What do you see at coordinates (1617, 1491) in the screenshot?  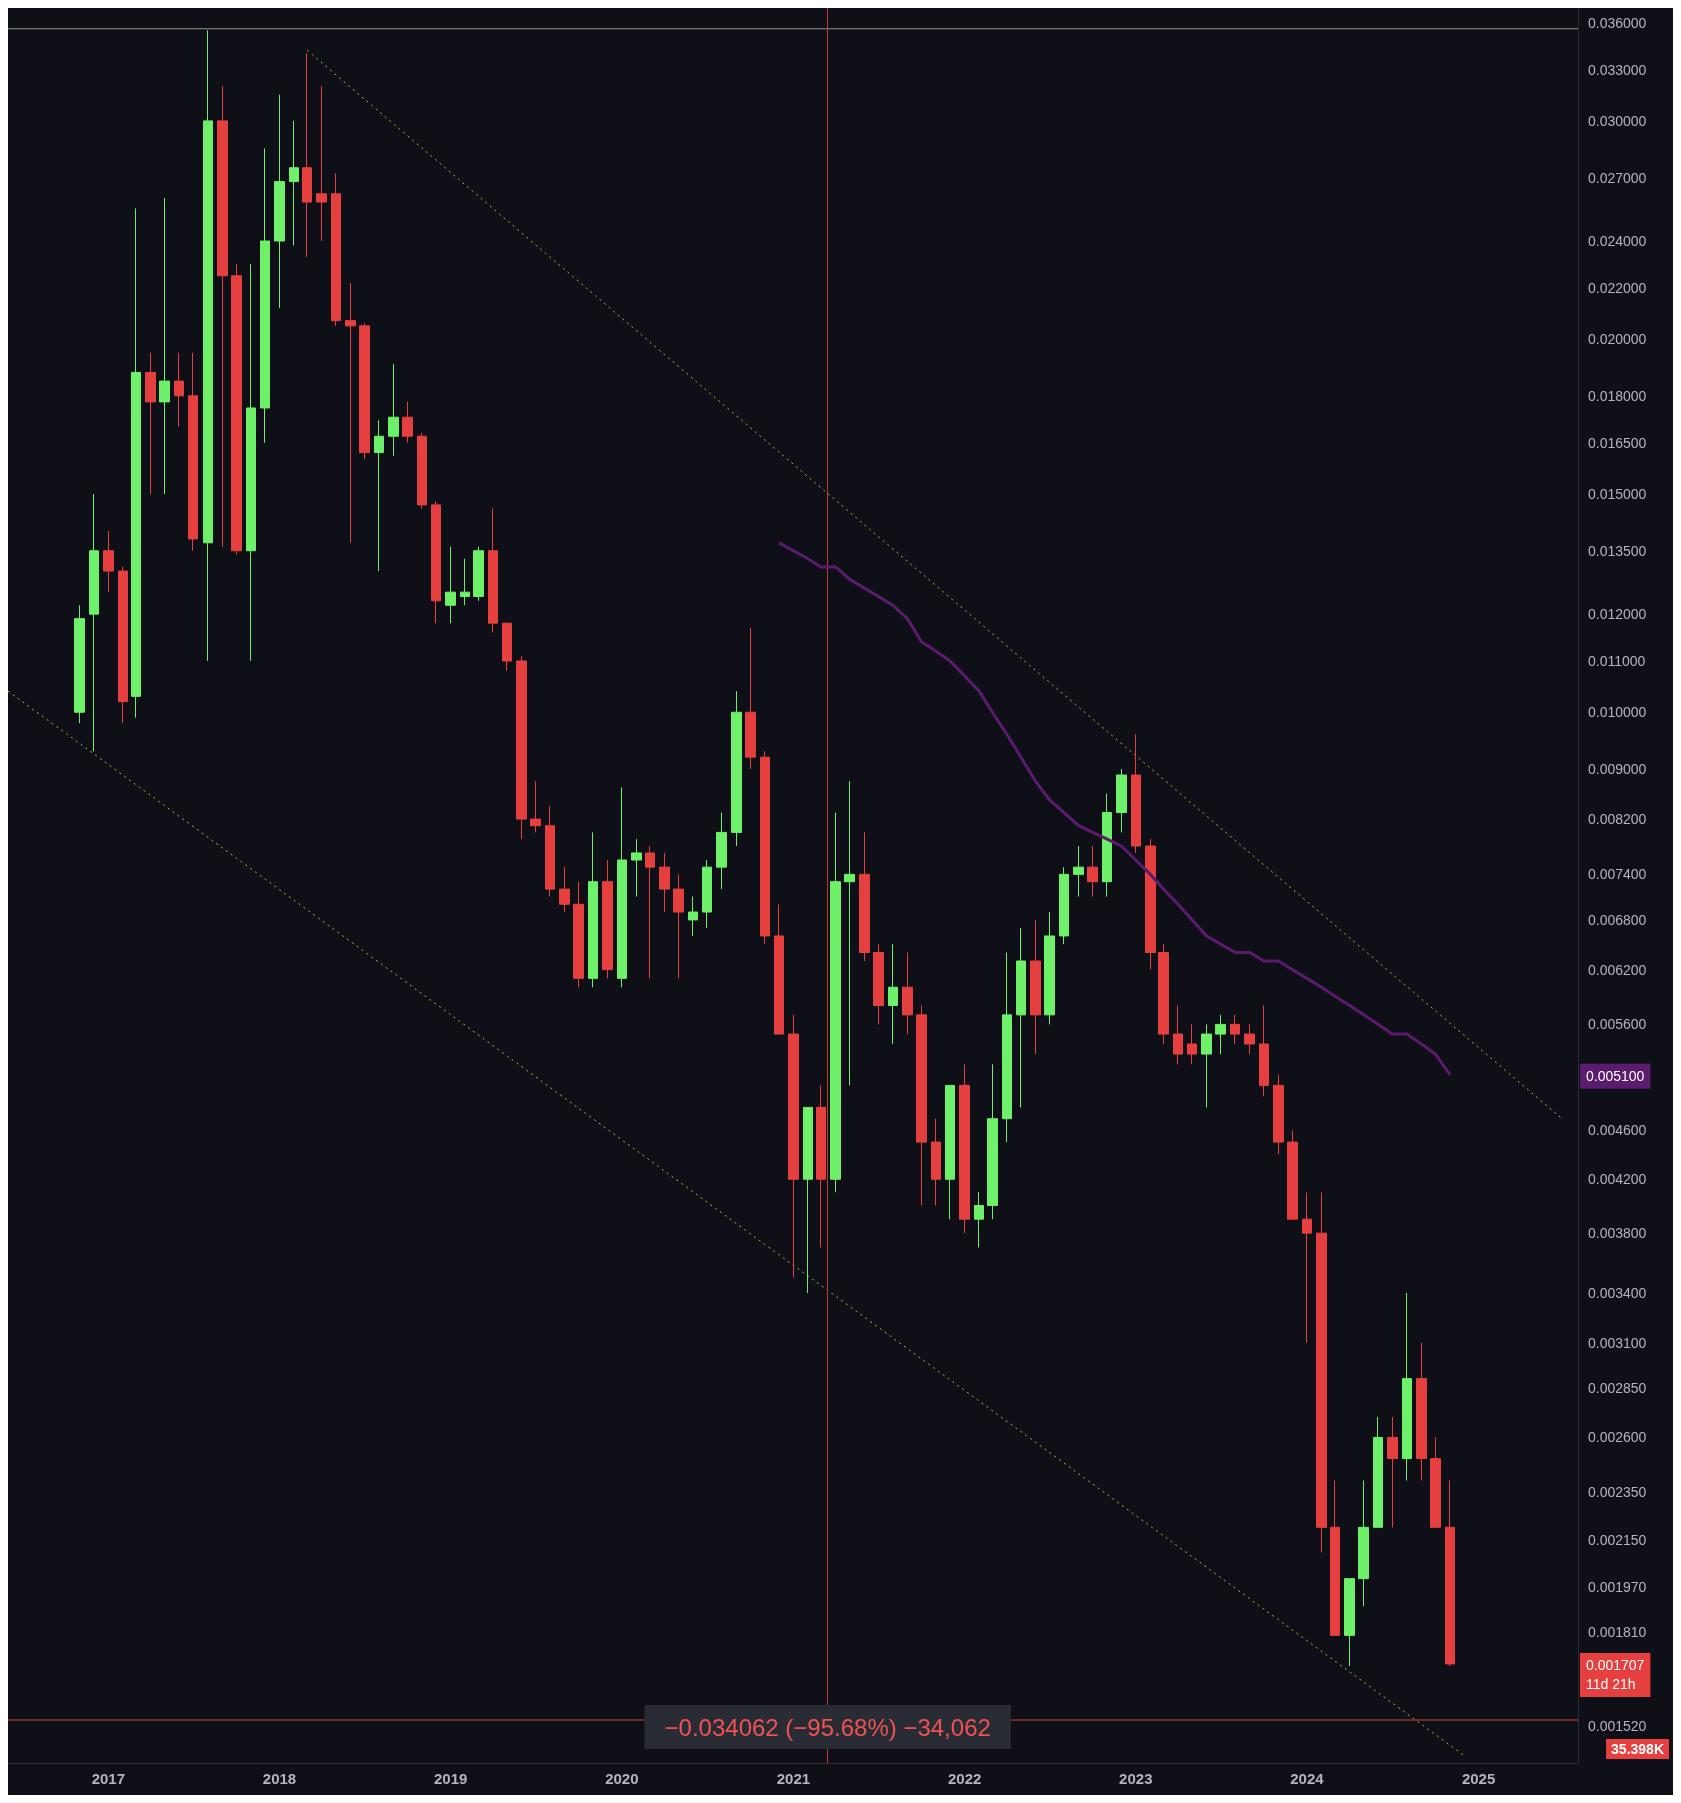 I see `y-tick-label: 0.002350` at bounding box center [1617, 1491].